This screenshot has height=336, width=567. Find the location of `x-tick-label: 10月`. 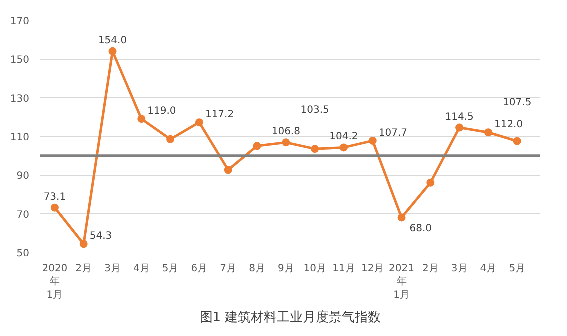

x-tick-label: 10月 is located at coordinates (315, 269).